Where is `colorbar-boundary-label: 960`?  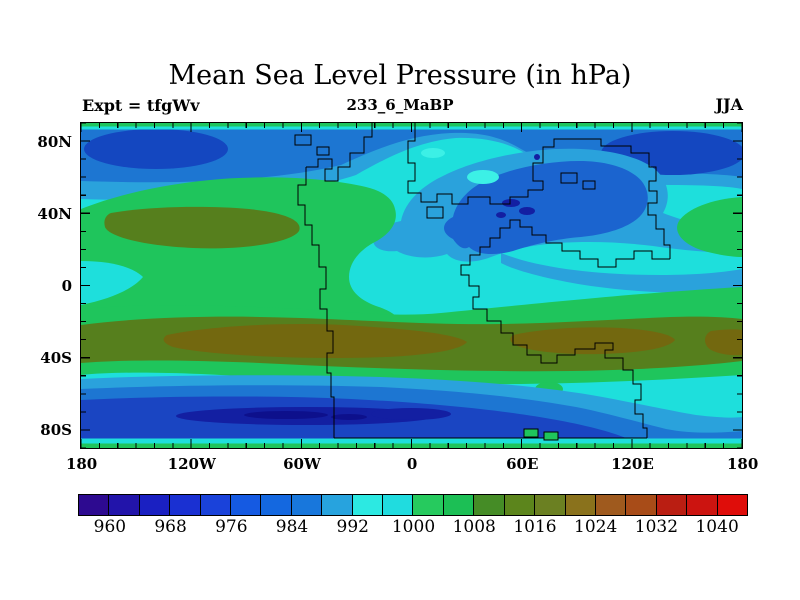 colorbar-boundary-label: 960 is located at coordinates (110, 527).